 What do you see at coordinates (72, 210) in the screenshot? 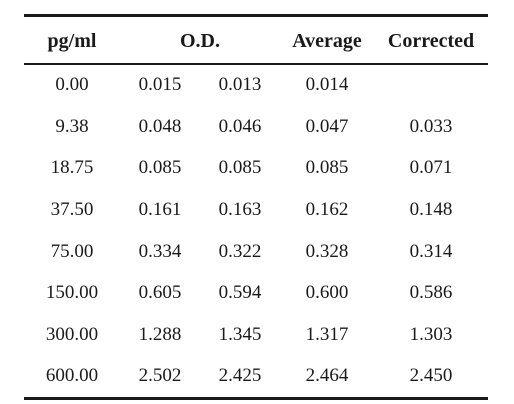
I see `cell-concentration: 37.50` at bounding box center [72, 210].